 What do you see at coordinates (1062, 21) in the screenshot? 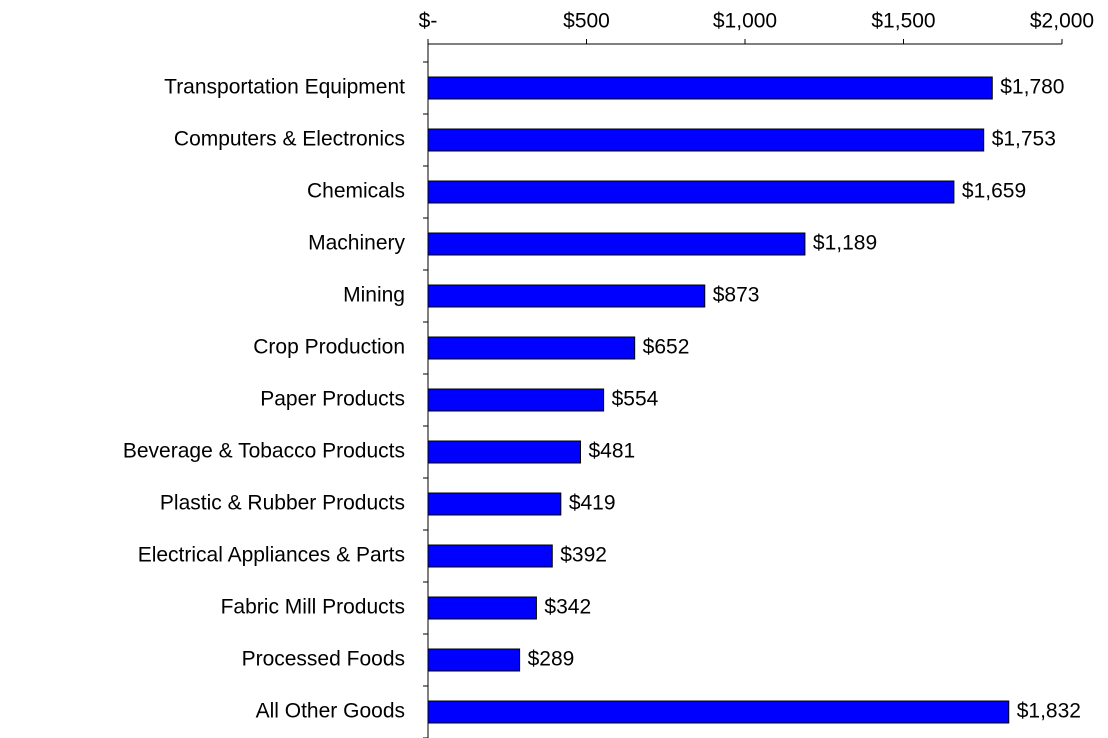
I see `x-tick-label: $2,000` at bounding box center [1062, 21].